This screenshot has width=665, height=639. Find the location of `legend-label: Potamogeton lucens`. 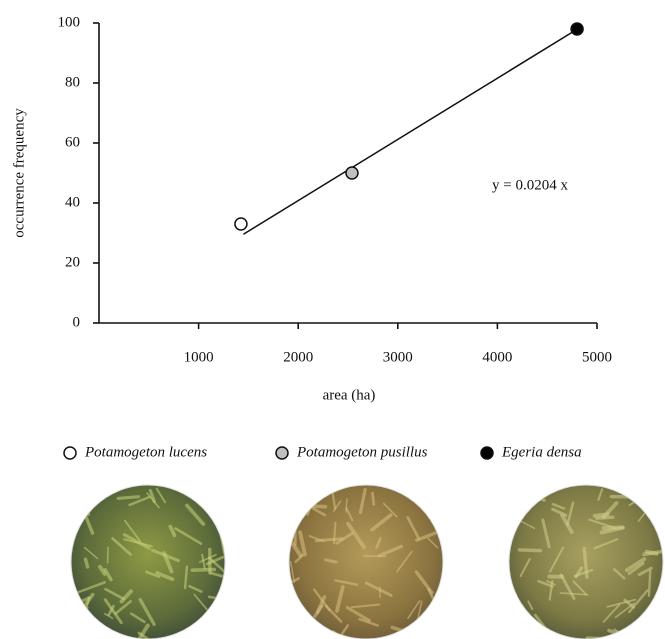

legend-label: Potamogeton lucens is located at coordinates (145, 452).